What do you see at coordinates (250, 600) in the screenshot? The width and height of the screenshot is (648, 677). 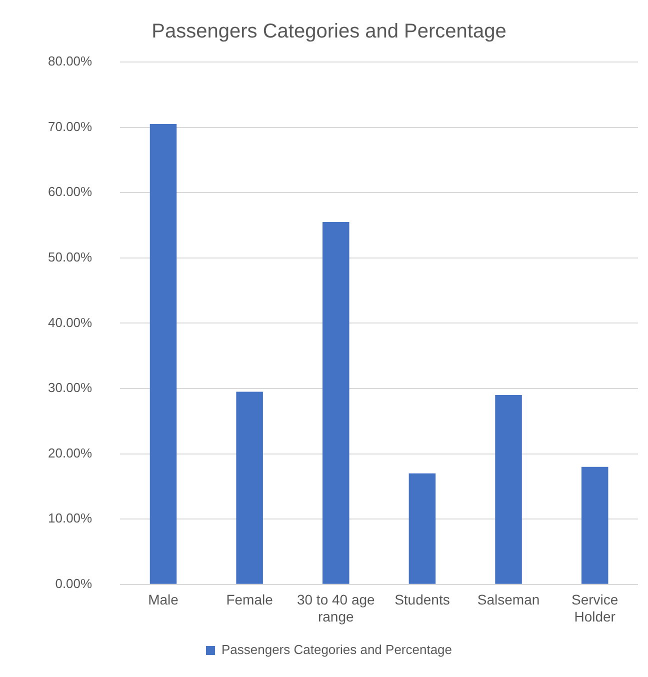 I see `x-tick-label: Female` at bounding box center [250, 600].